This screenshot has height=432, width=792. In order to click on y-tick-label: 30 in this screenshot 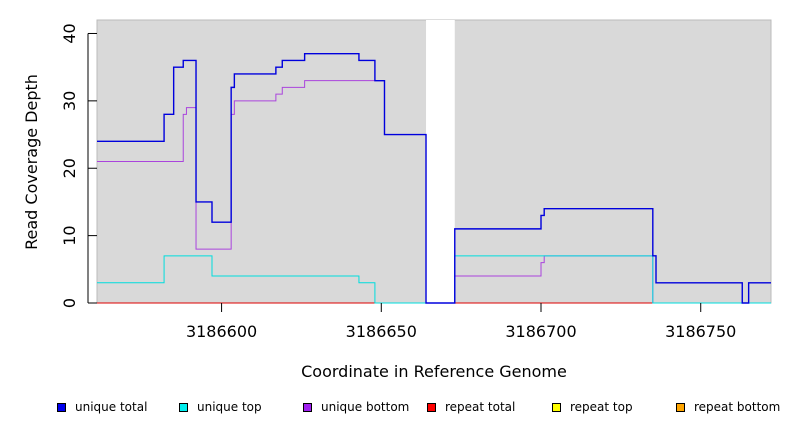, I will do `click(69, 101)`.